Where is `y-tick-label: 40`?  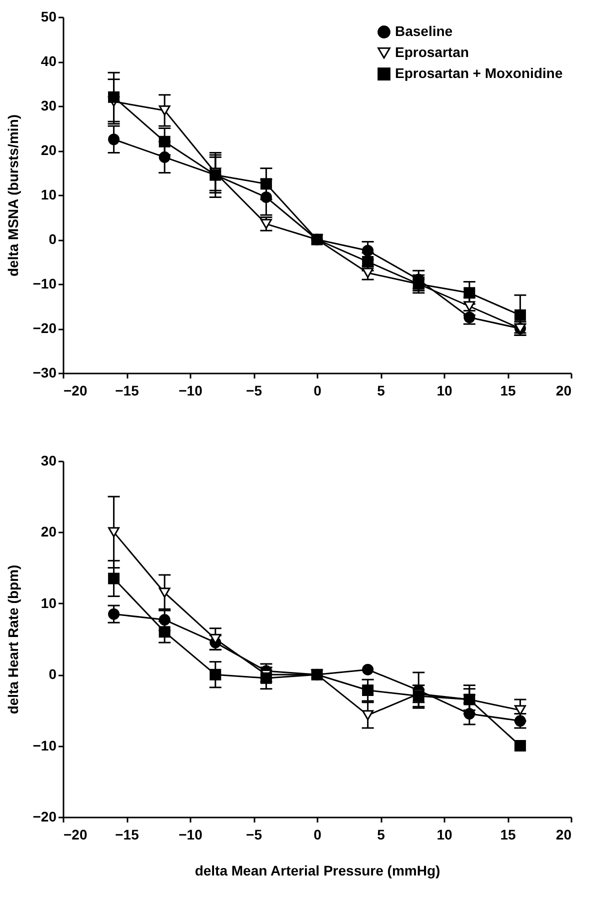 y-tick-label: 40 is located at coordinates (48, 61).